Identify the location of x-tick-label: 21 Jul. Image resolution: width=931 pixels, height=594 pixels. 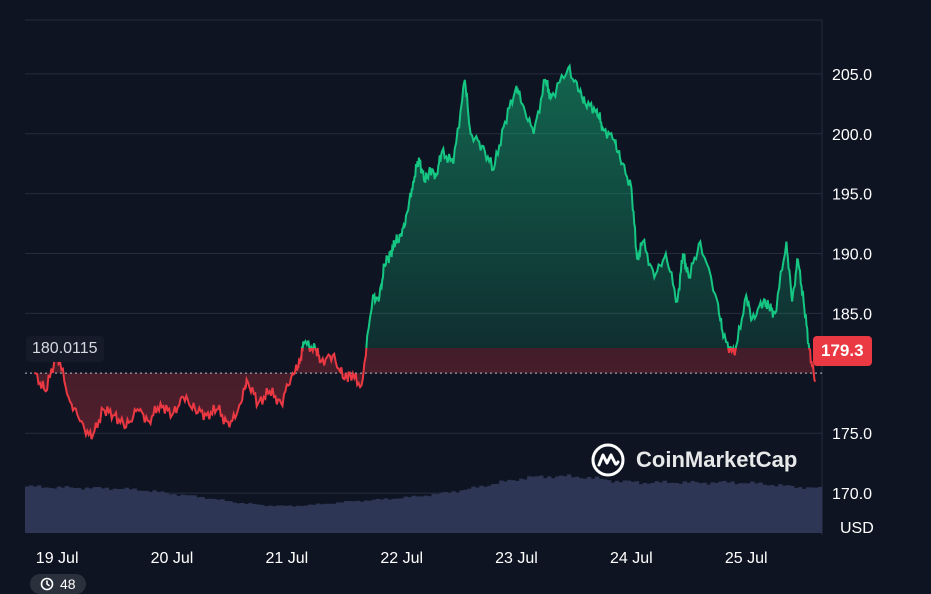
(286, 558).